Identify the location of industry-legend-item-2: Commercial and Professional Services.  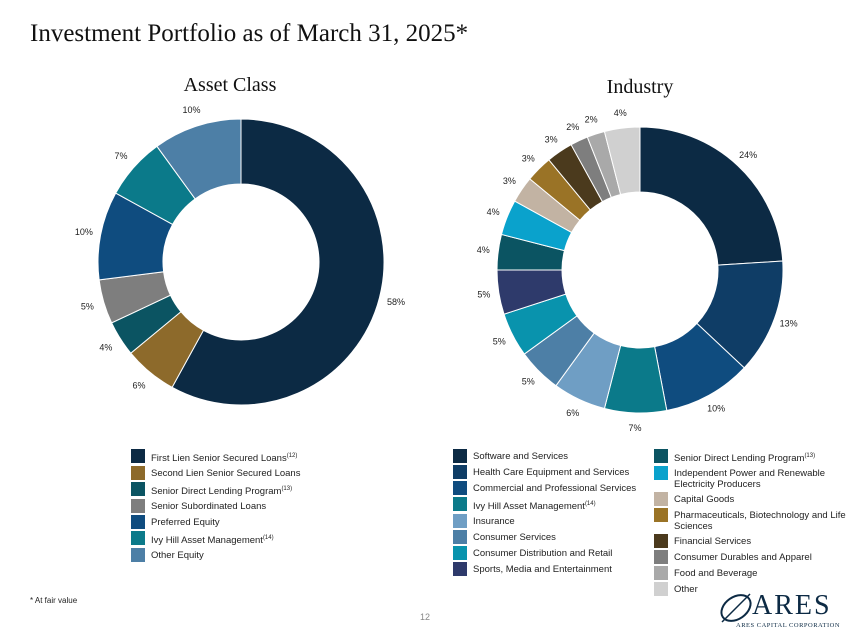
(553, 488).